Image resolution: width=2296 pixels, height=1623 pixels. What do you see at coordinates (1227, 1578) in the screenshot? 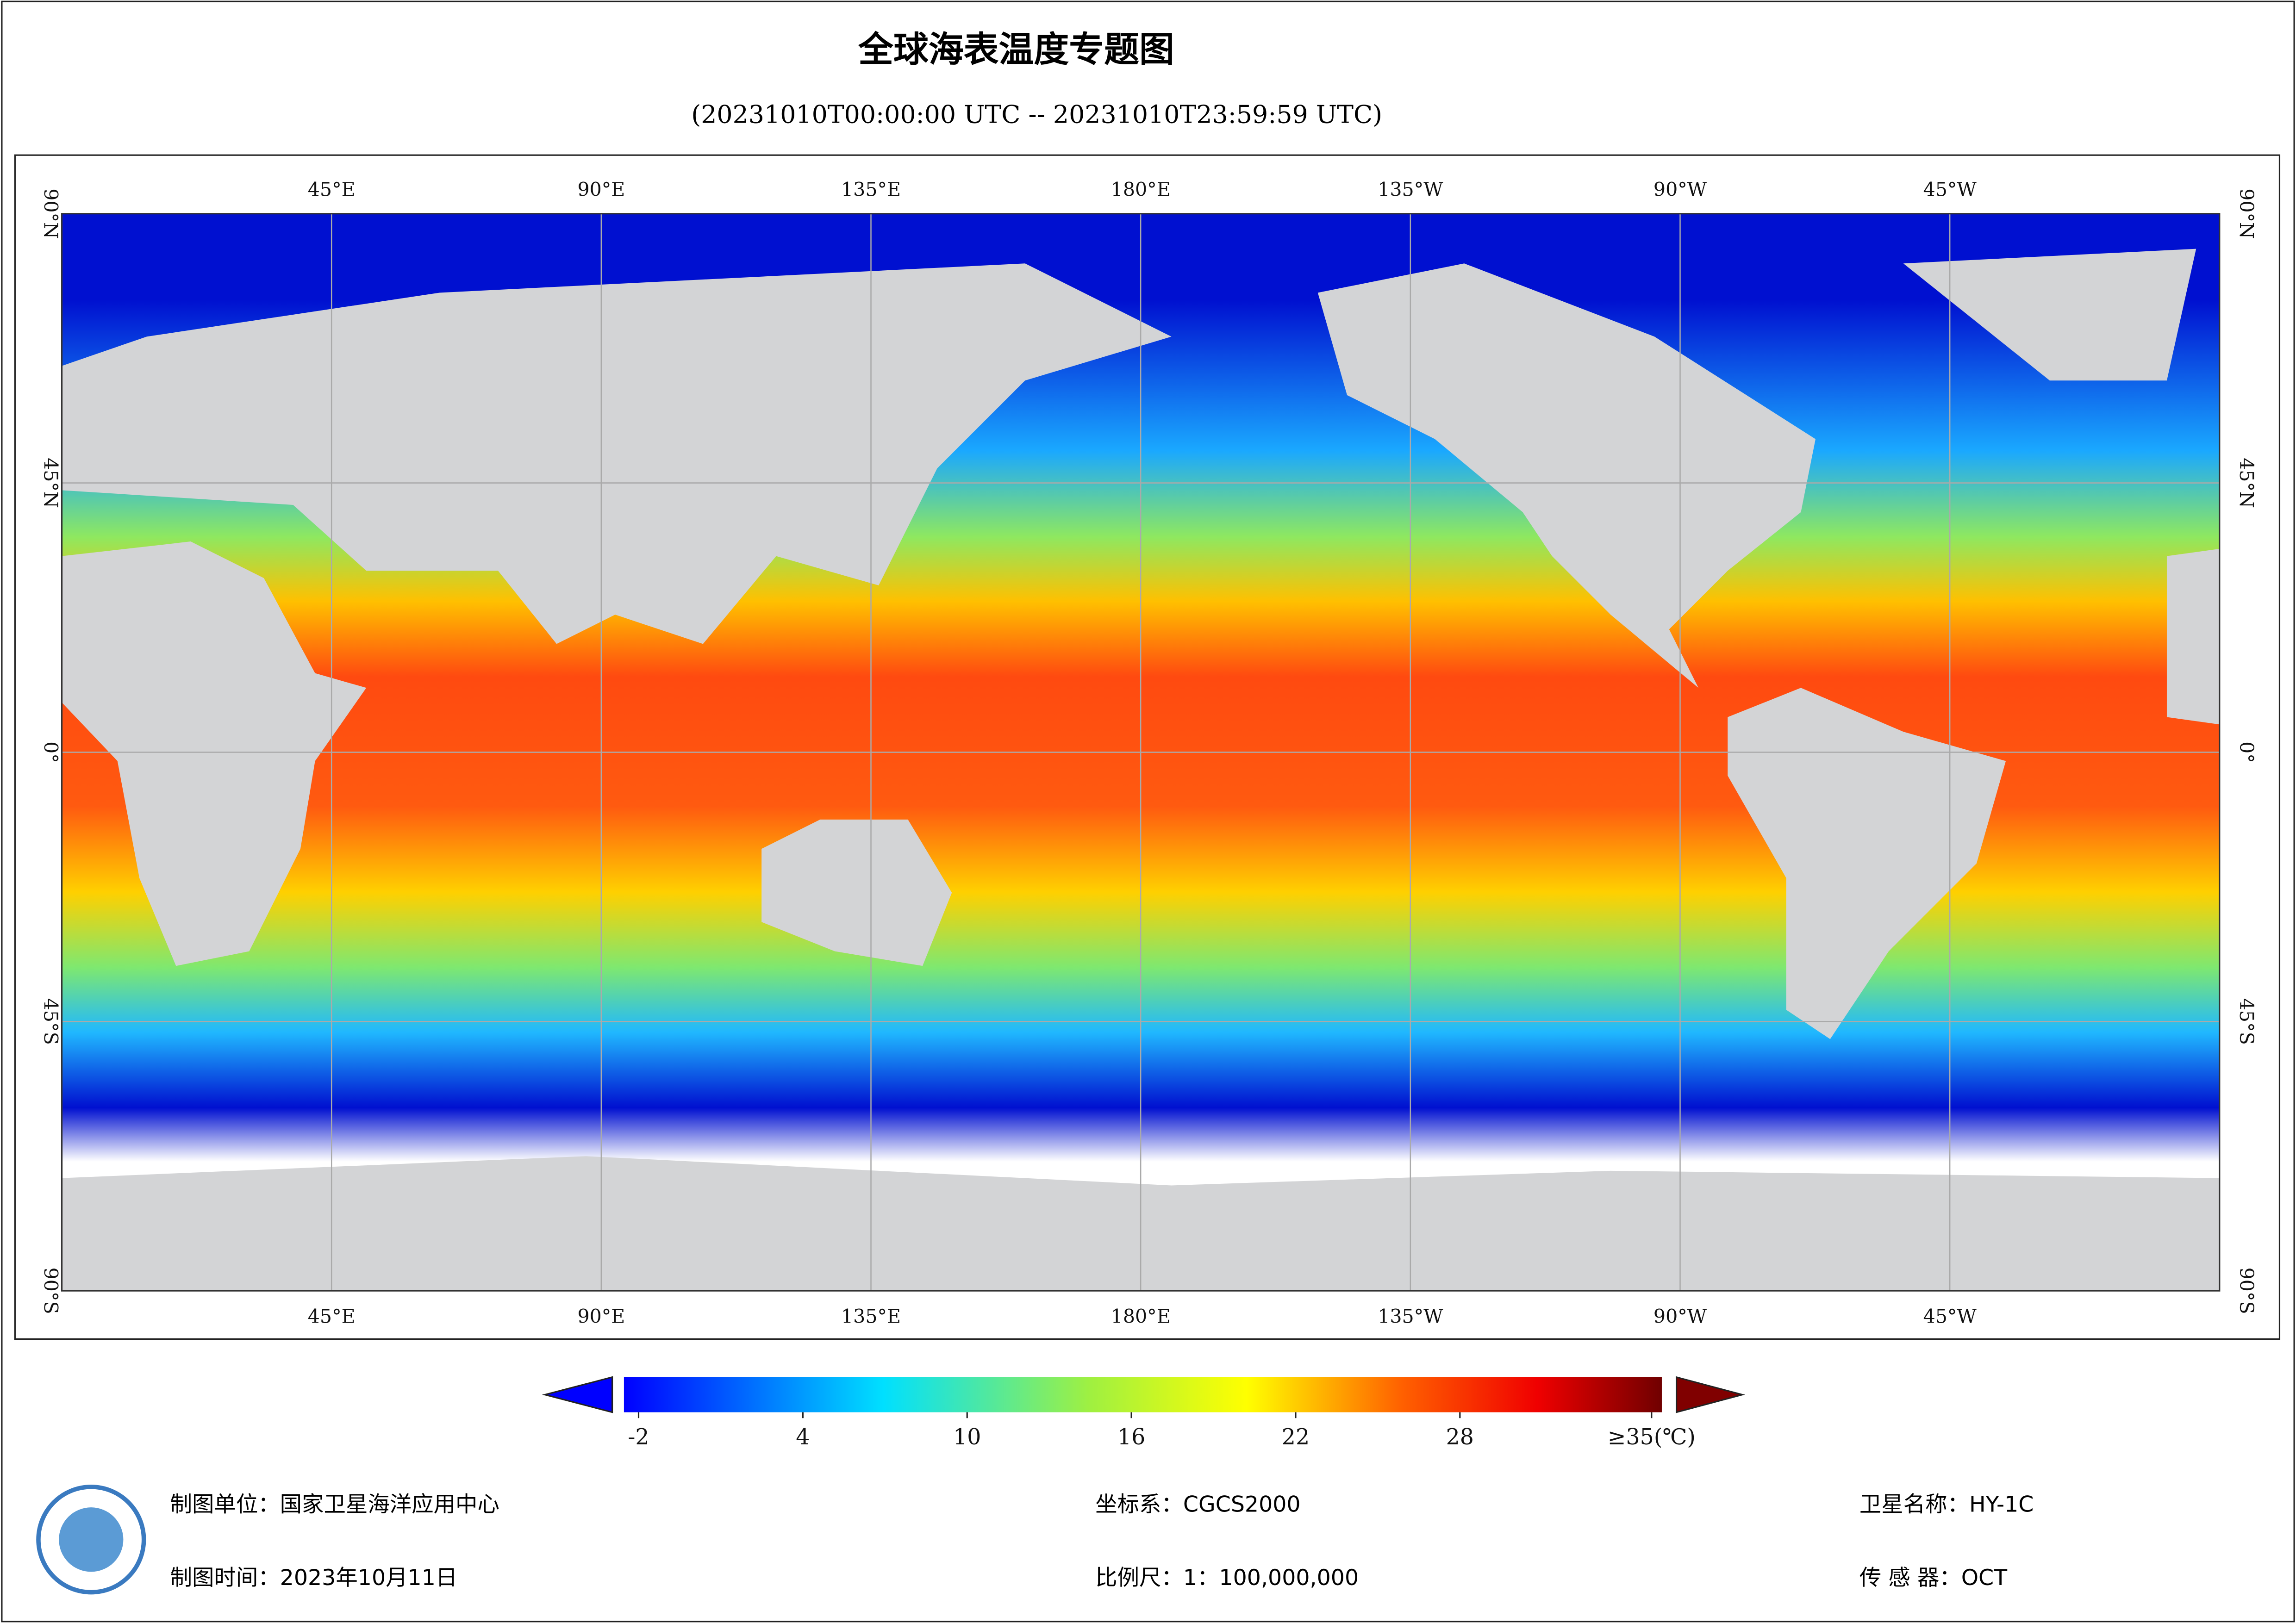
I see `scale: 比例尺：1：100,000,000` at bounding box center [1227, 1578].